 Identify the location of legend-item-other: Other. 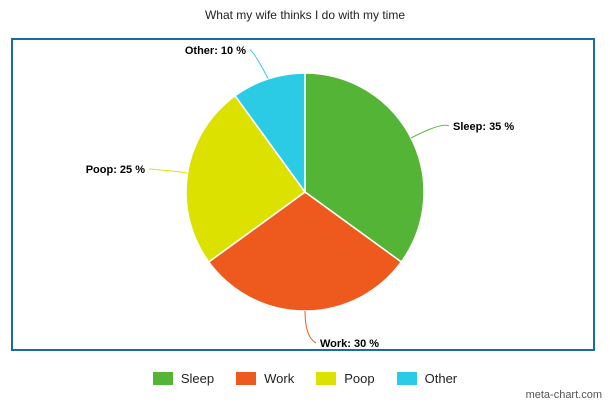
(427, 378).